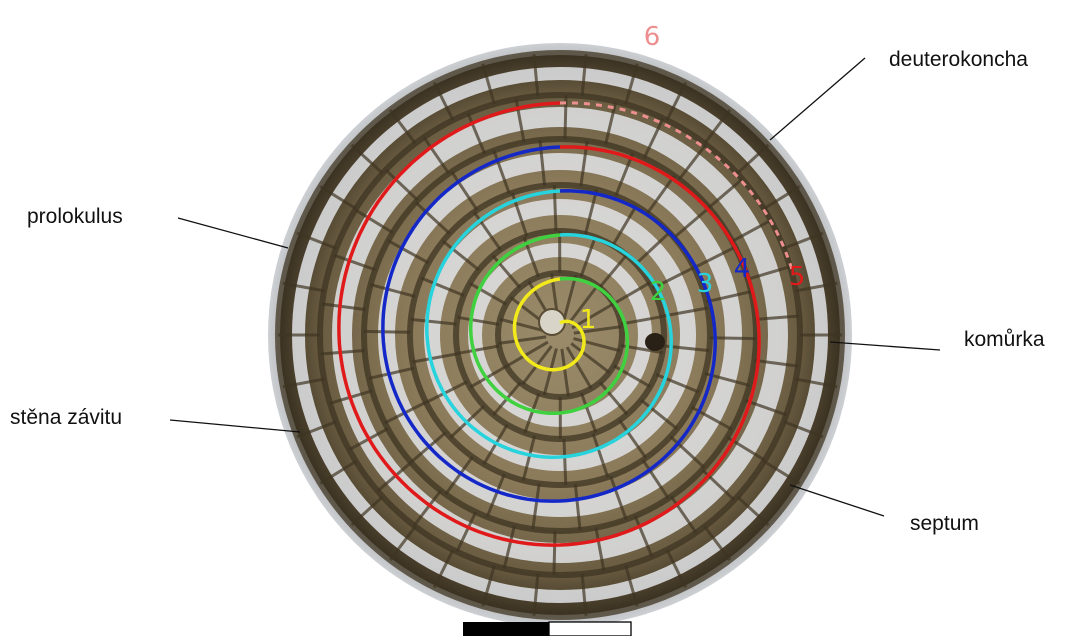  Describe the element at coordinates (958, 60) in the screenshot. I see `label-deuterokoncha: deuterokoncha` at that location.